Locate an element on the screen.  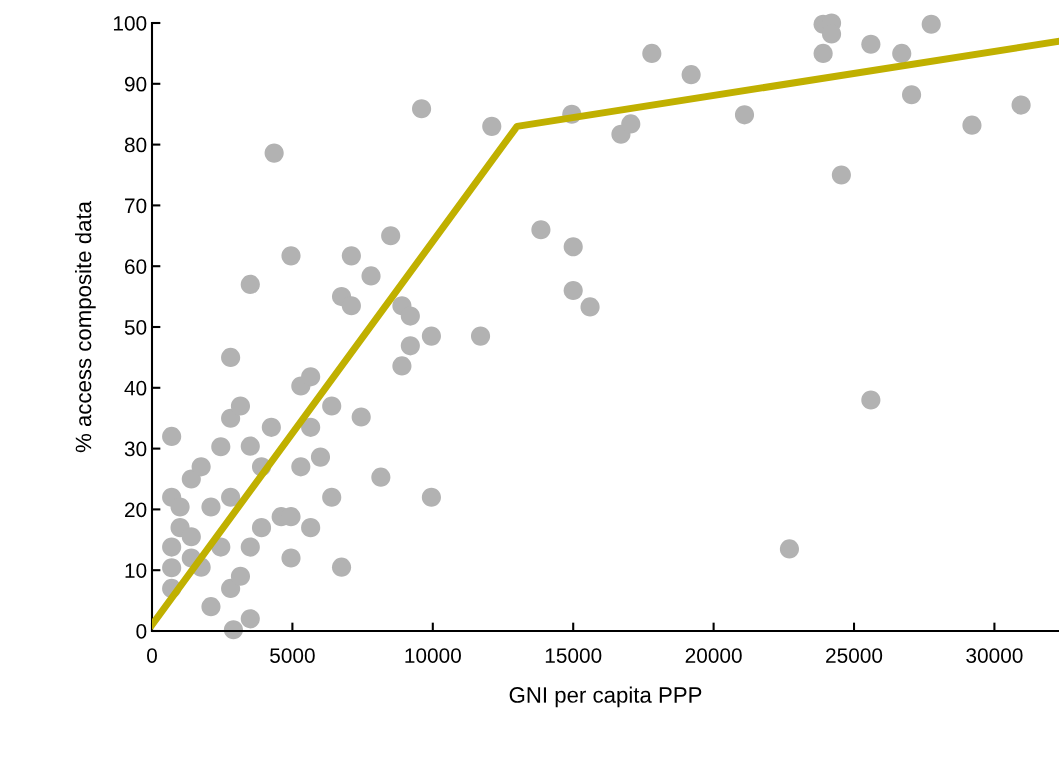
y-tick-label: 30 is located at coordinates (135, 449).